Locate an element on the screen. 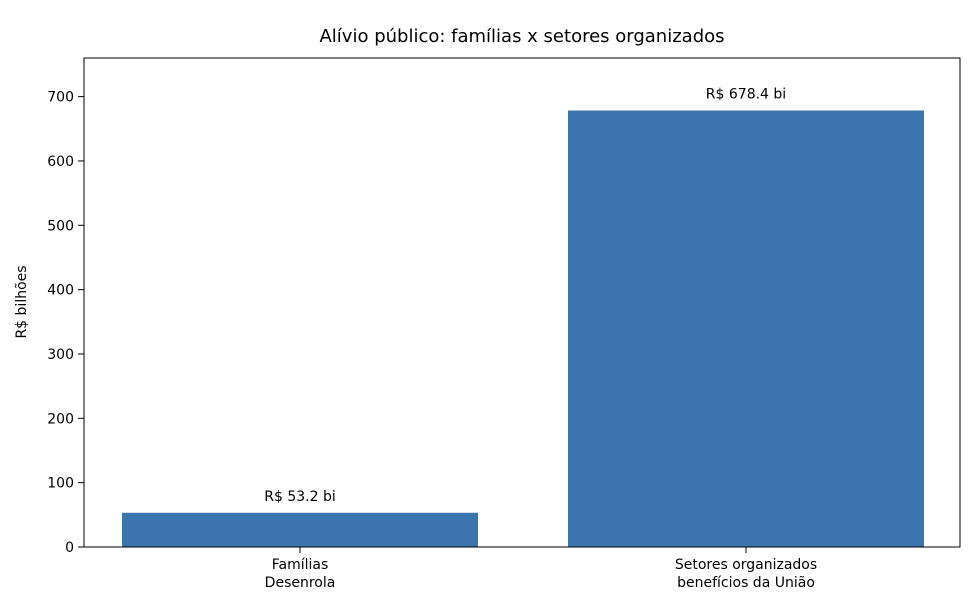  x-tick-label: Famílias is located at coordinates (300, 565).